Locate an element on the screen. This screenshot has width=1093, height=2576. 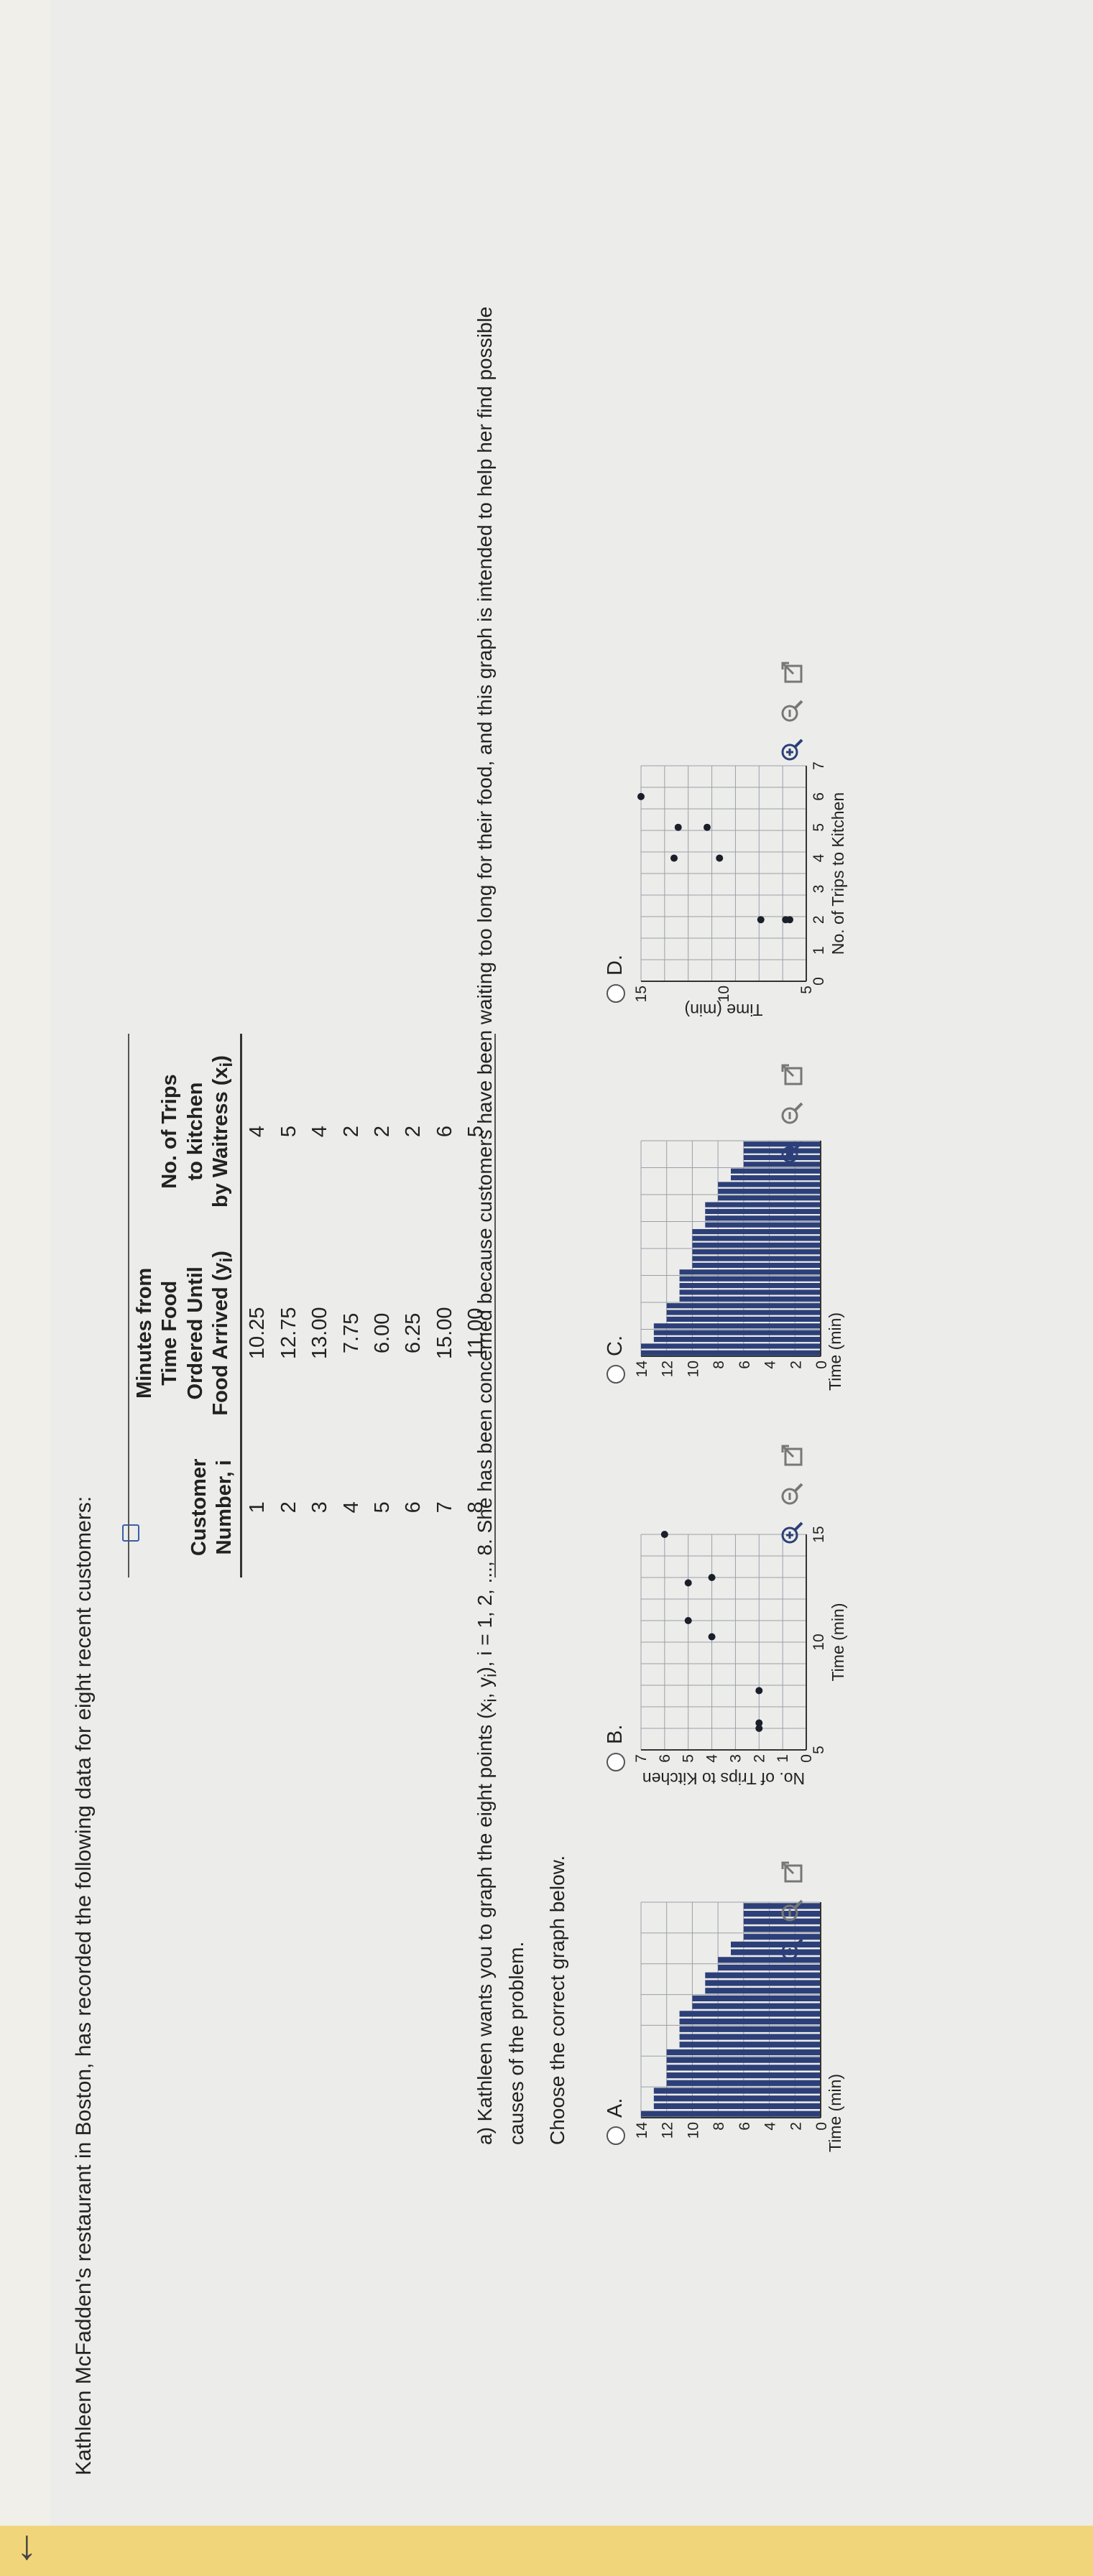
x-tick-label: 7 is located at coordinates (819, 765).